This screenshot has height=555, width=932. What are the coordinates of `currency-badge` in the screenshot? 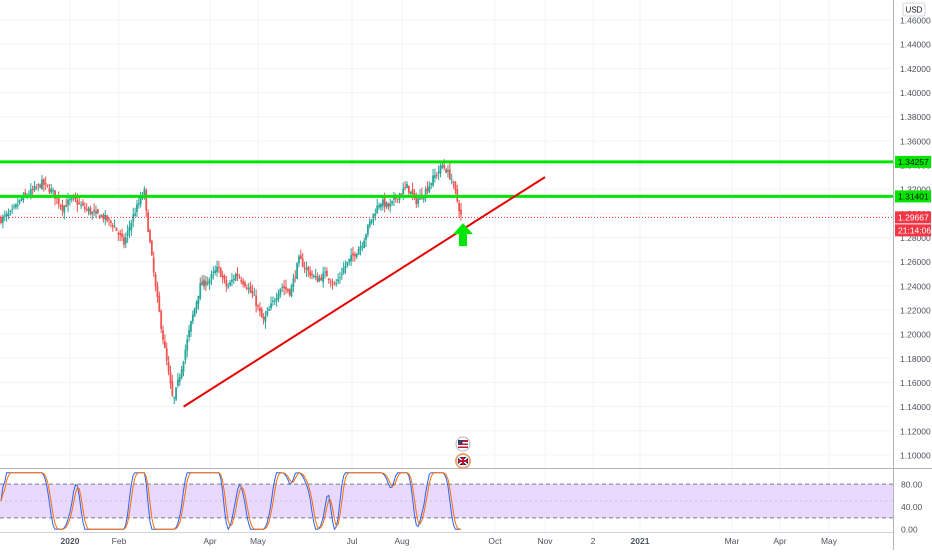 It's located at (914, 9).